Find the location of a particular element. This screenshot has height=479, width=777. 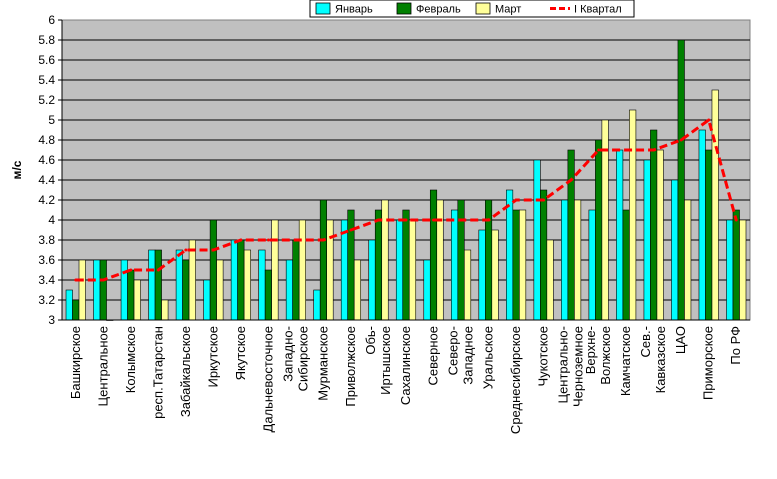

category-label: Колымское is located at coordinates (130, 359).